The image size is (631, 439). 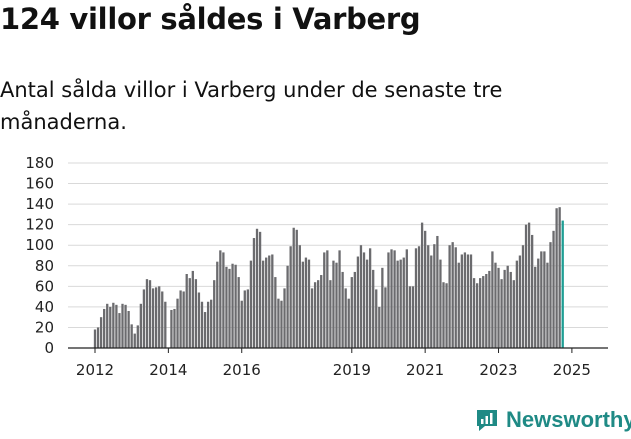 What do you see at coordinates (338, 363) in the screenshot?
I see `x-axis: 2012 2014 2016 2019 2021 2023 2025` at bounding box center [338, 363].